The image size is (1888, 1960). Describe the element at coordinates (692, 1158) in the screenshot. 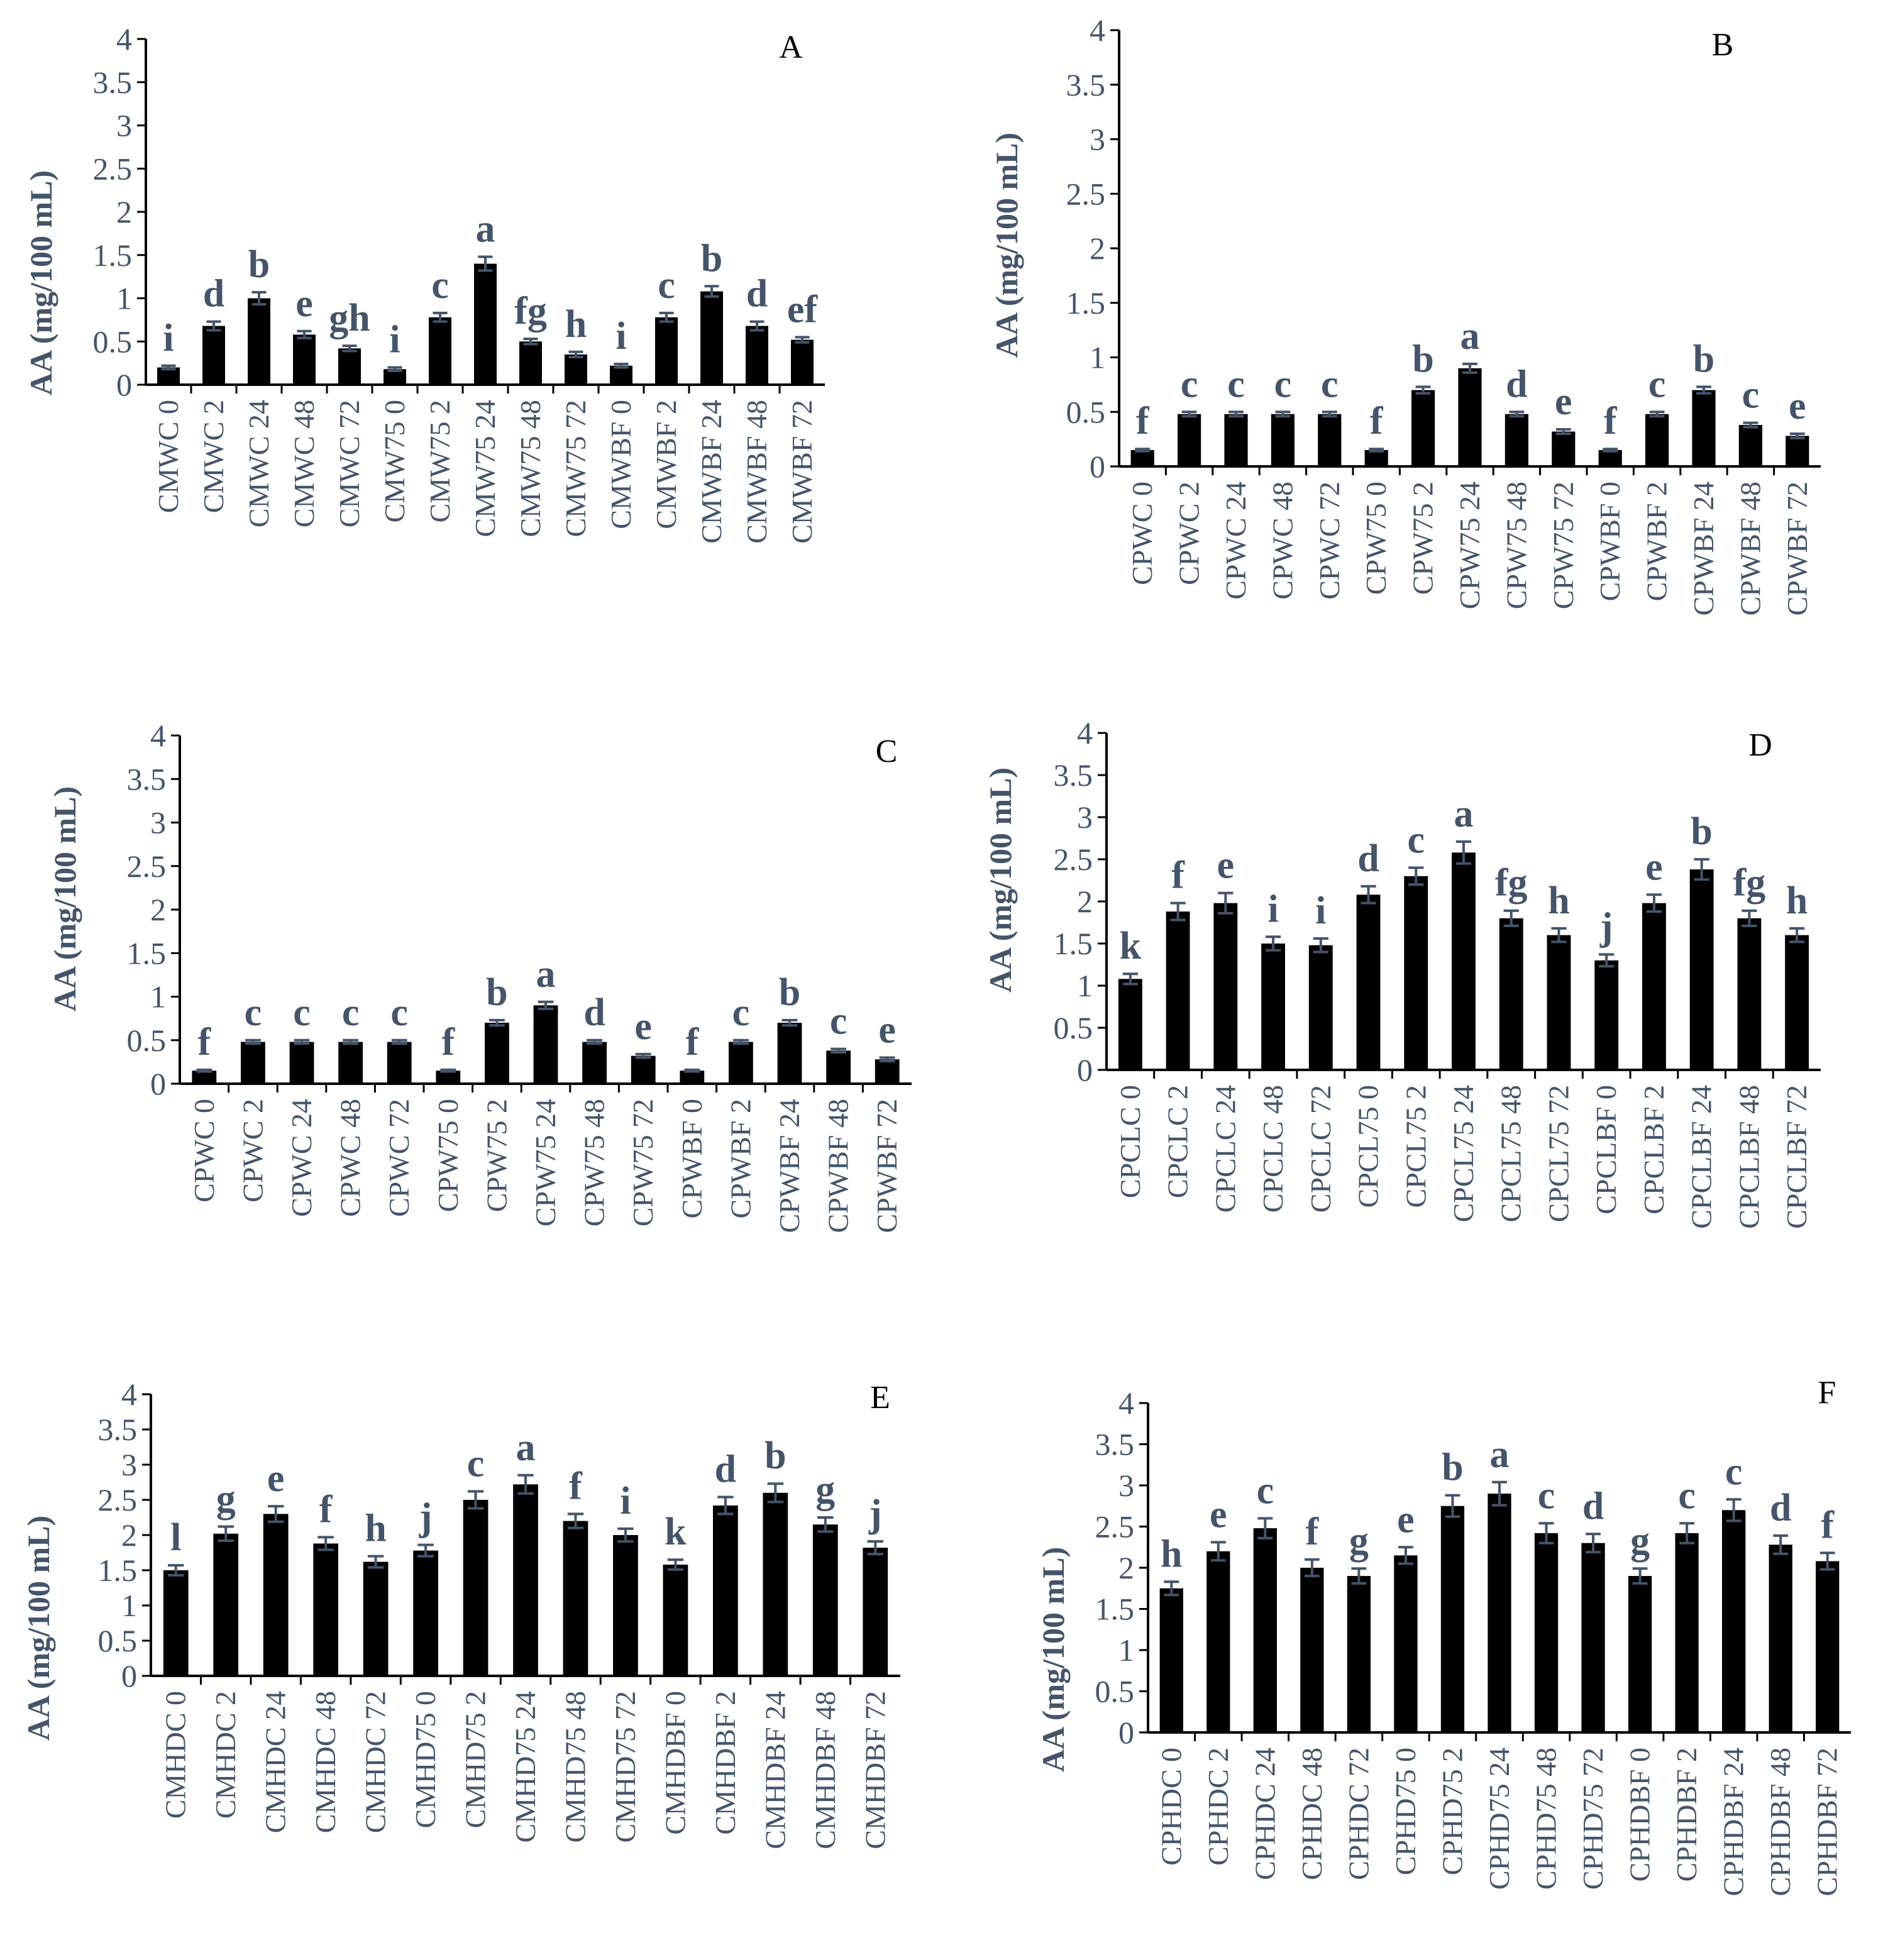

I see `x-tick-label: CPWBF 0` at that location.